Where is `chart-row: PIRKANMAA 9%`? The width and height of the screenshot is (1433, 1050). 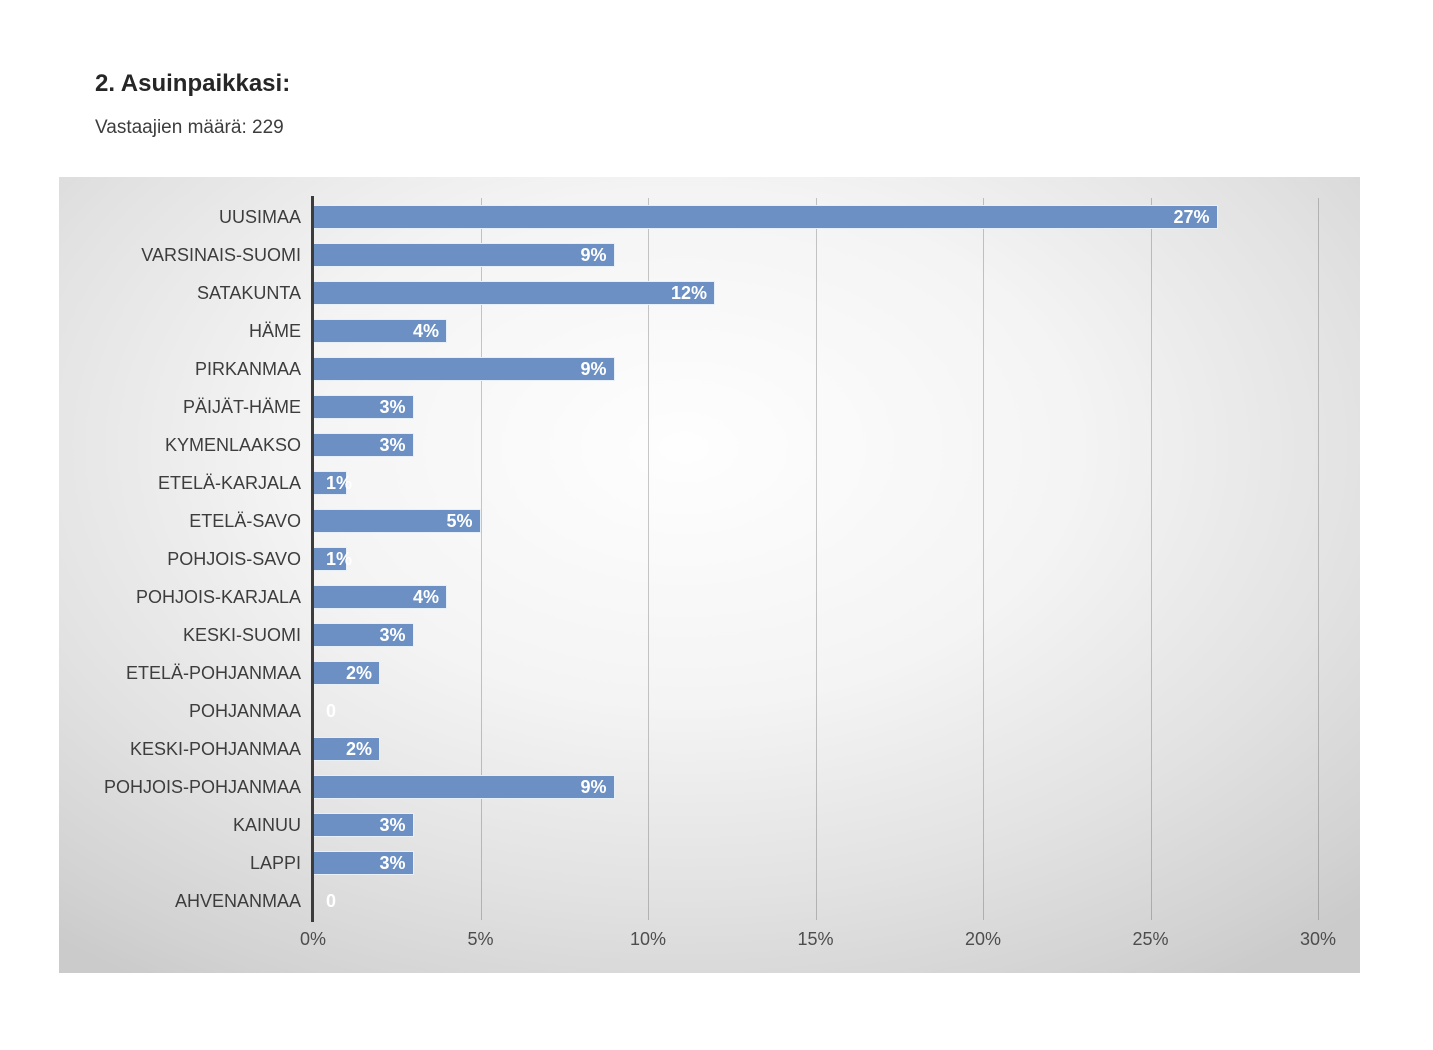 chart-row: PIRKANMAA 9% is located at coordinates (709, 369).